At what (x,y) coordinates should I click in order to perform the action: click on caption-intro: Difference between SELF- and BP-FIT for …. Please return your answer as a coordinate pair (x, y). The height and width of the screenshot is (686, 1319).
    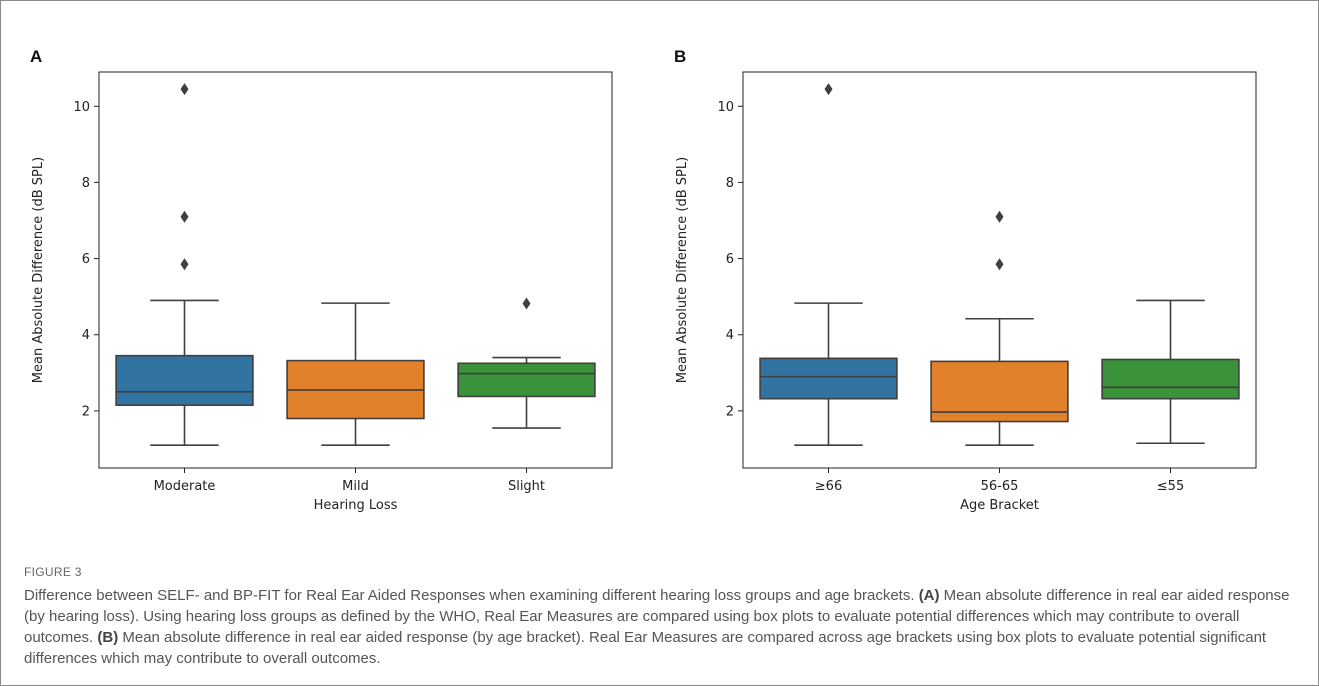
    Looking at the image, I should click on (471, 595).